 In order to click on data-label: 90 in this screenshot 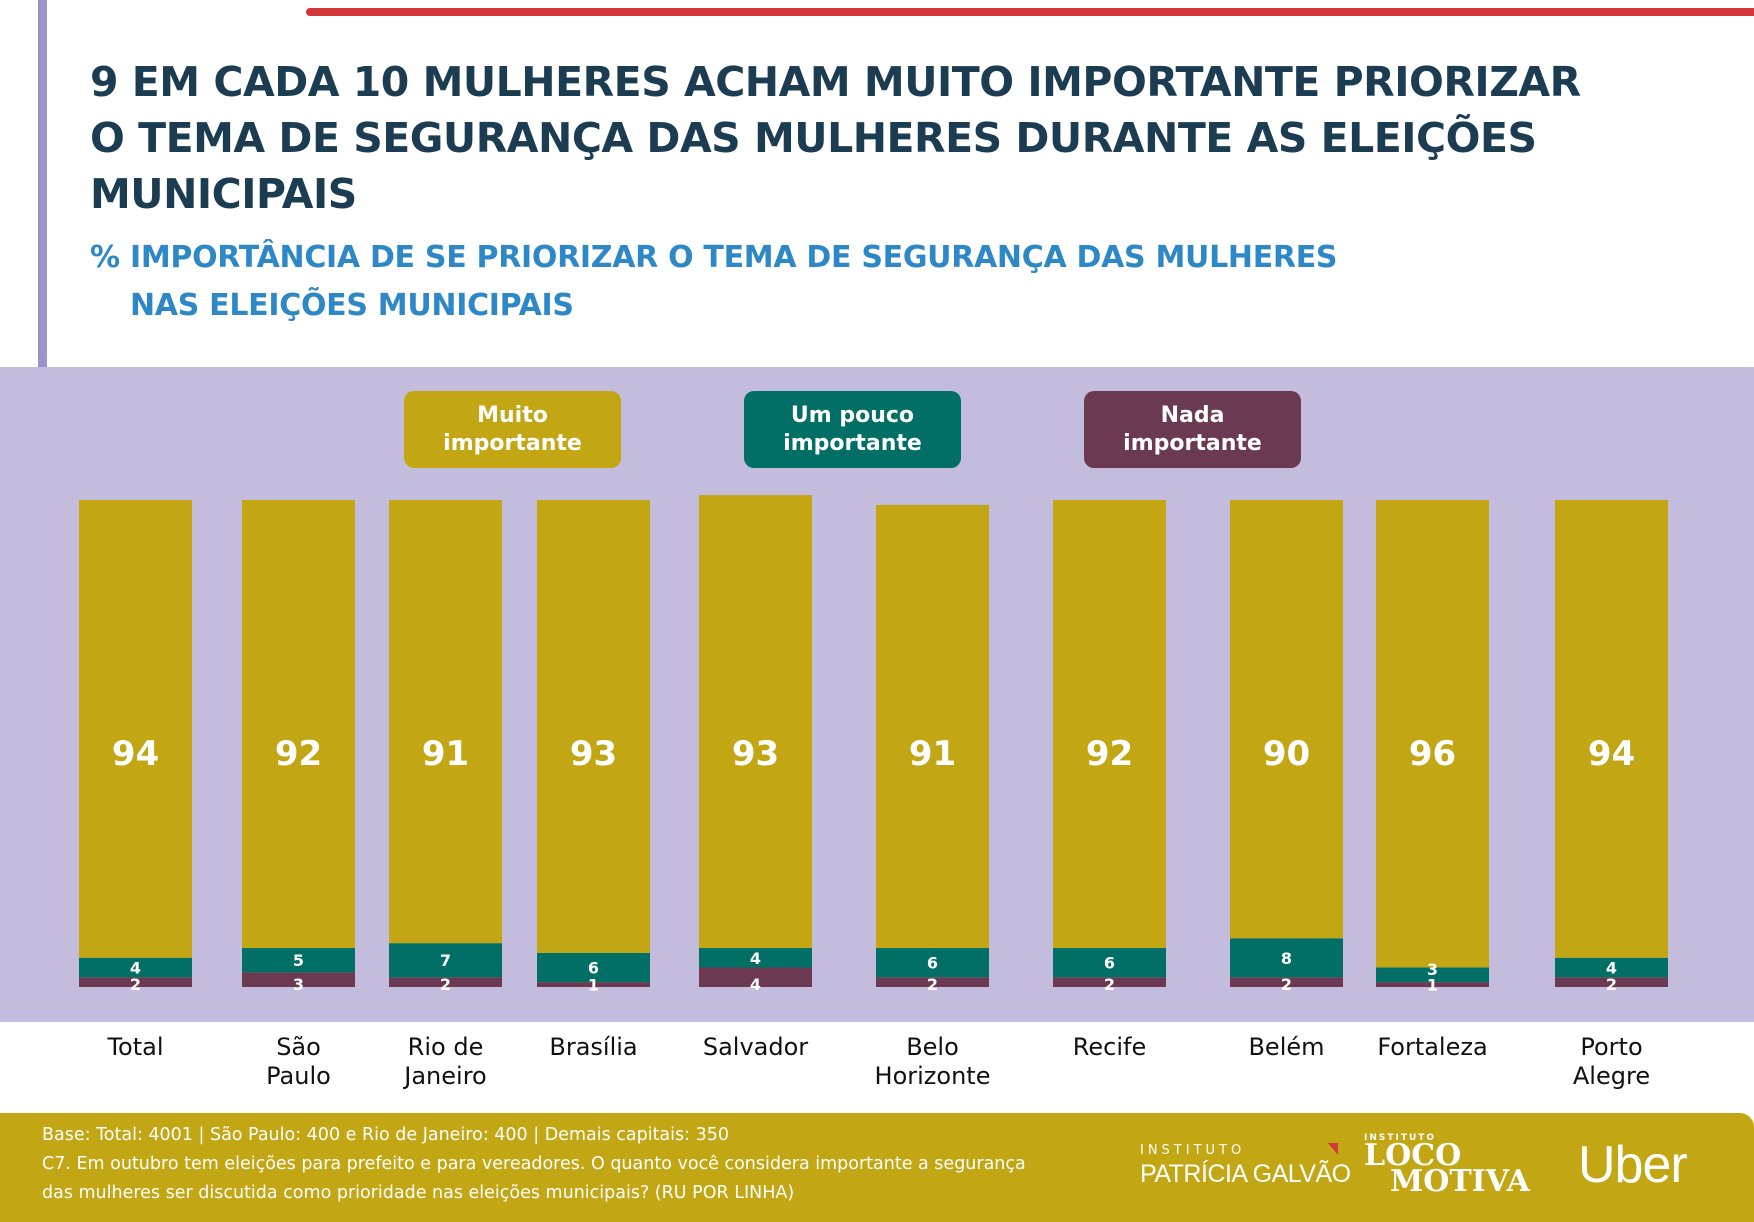, I will do `click(1286, 754)`.